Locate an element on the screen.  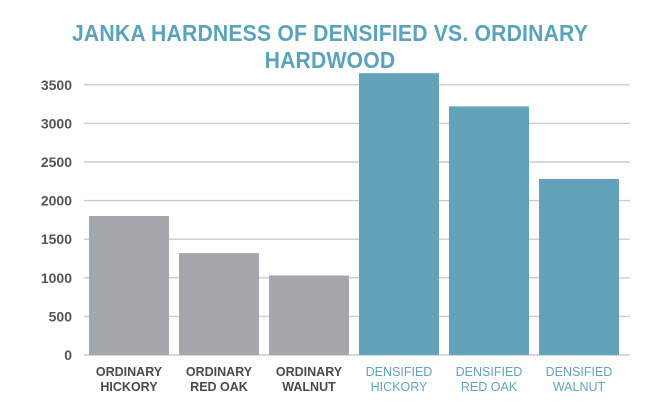
bar-densified-red-oak is located at coordinates (489, 230).